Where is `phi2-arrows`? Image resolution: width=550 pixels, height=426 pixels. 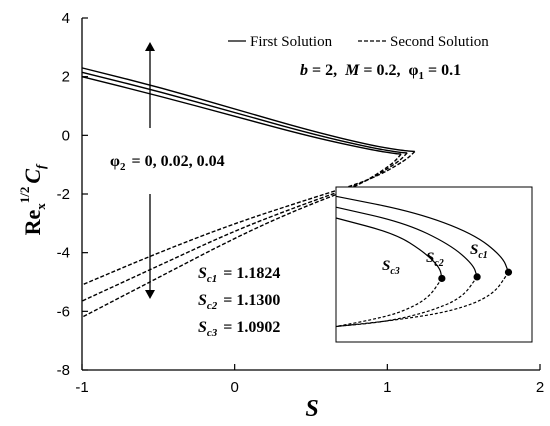
phi2-arrows is located at coordinates (150, 170).